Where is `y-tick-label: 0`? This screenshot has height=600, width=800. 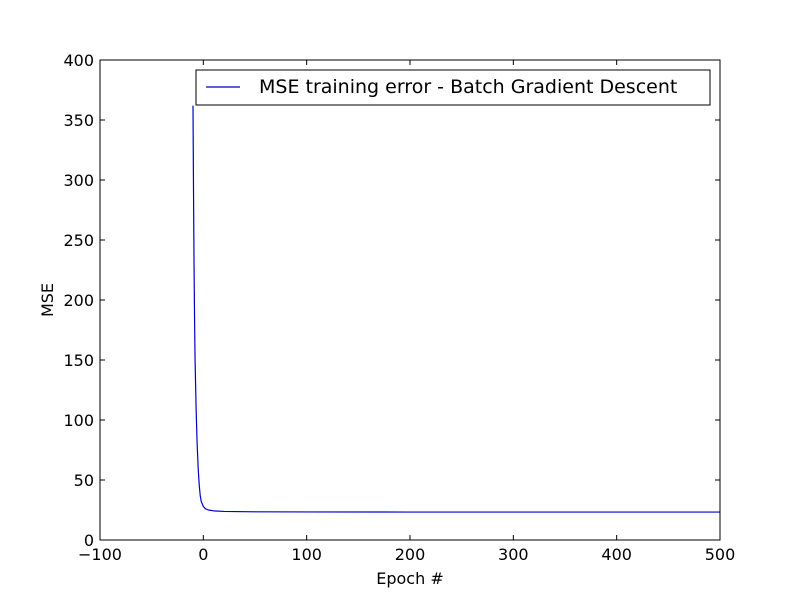 y-tick-label: 0 is located at coordinates (89, 540).